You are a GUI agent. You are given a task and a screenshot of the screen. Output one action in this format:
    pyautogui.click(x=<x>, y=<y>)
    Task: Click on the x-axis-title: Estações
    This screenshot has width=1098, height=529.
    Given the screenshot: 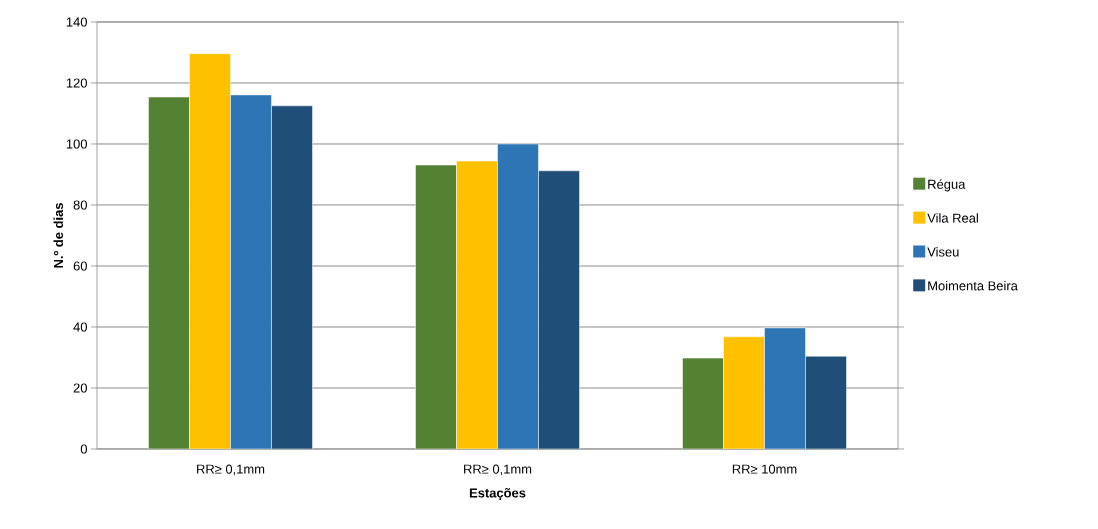 What is the action you would take?
    pyautogui.click(x=497, y=494)
    